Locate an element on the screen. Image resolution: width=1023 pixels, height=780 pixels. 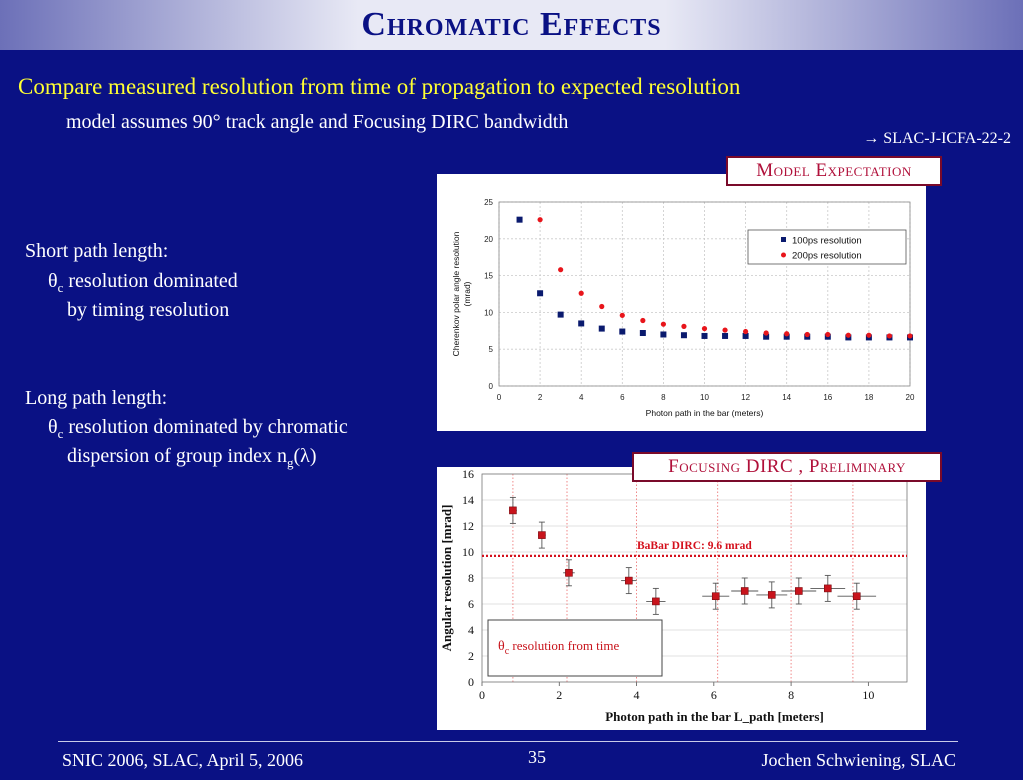
plot-frame is located at coordinates (704, 294).